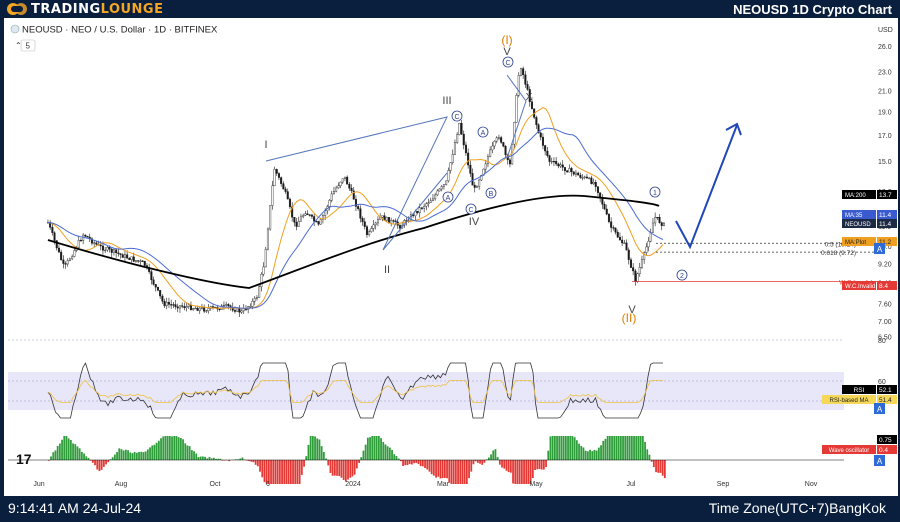  What do you see at coordinates (885, 305) in the screenshot?
I see `price-tick-label: 7.60` at bounding box center [885, 305].